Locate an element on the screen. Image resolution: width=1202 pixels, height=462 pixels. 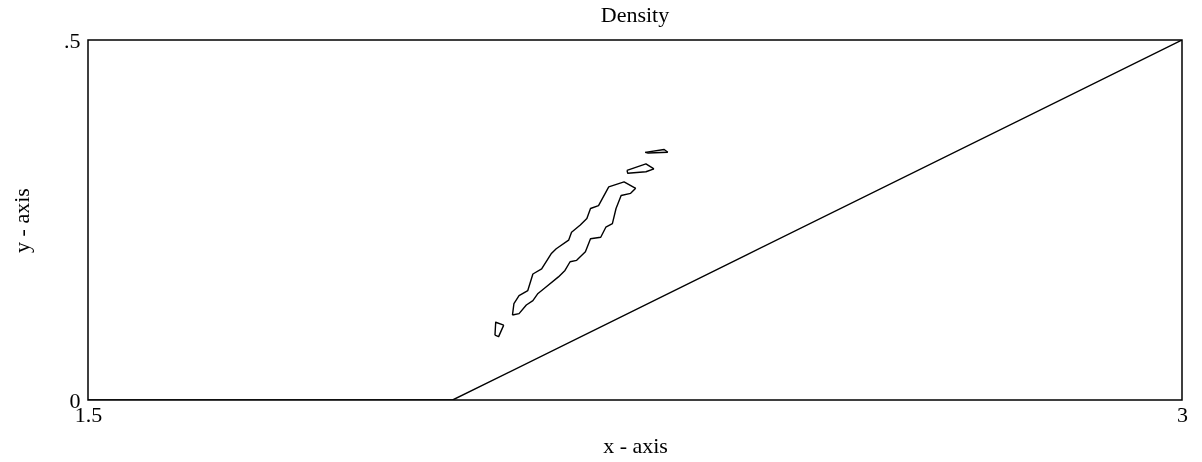
x-axis-title: x - axis is located at coordinates (635, 445).